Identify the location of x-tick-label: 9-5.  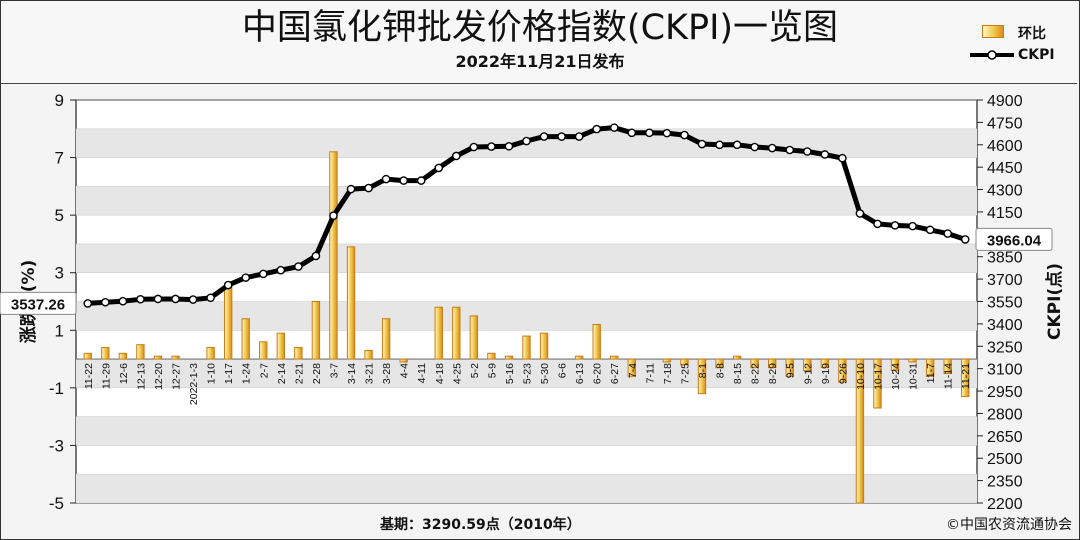
(791, 370).